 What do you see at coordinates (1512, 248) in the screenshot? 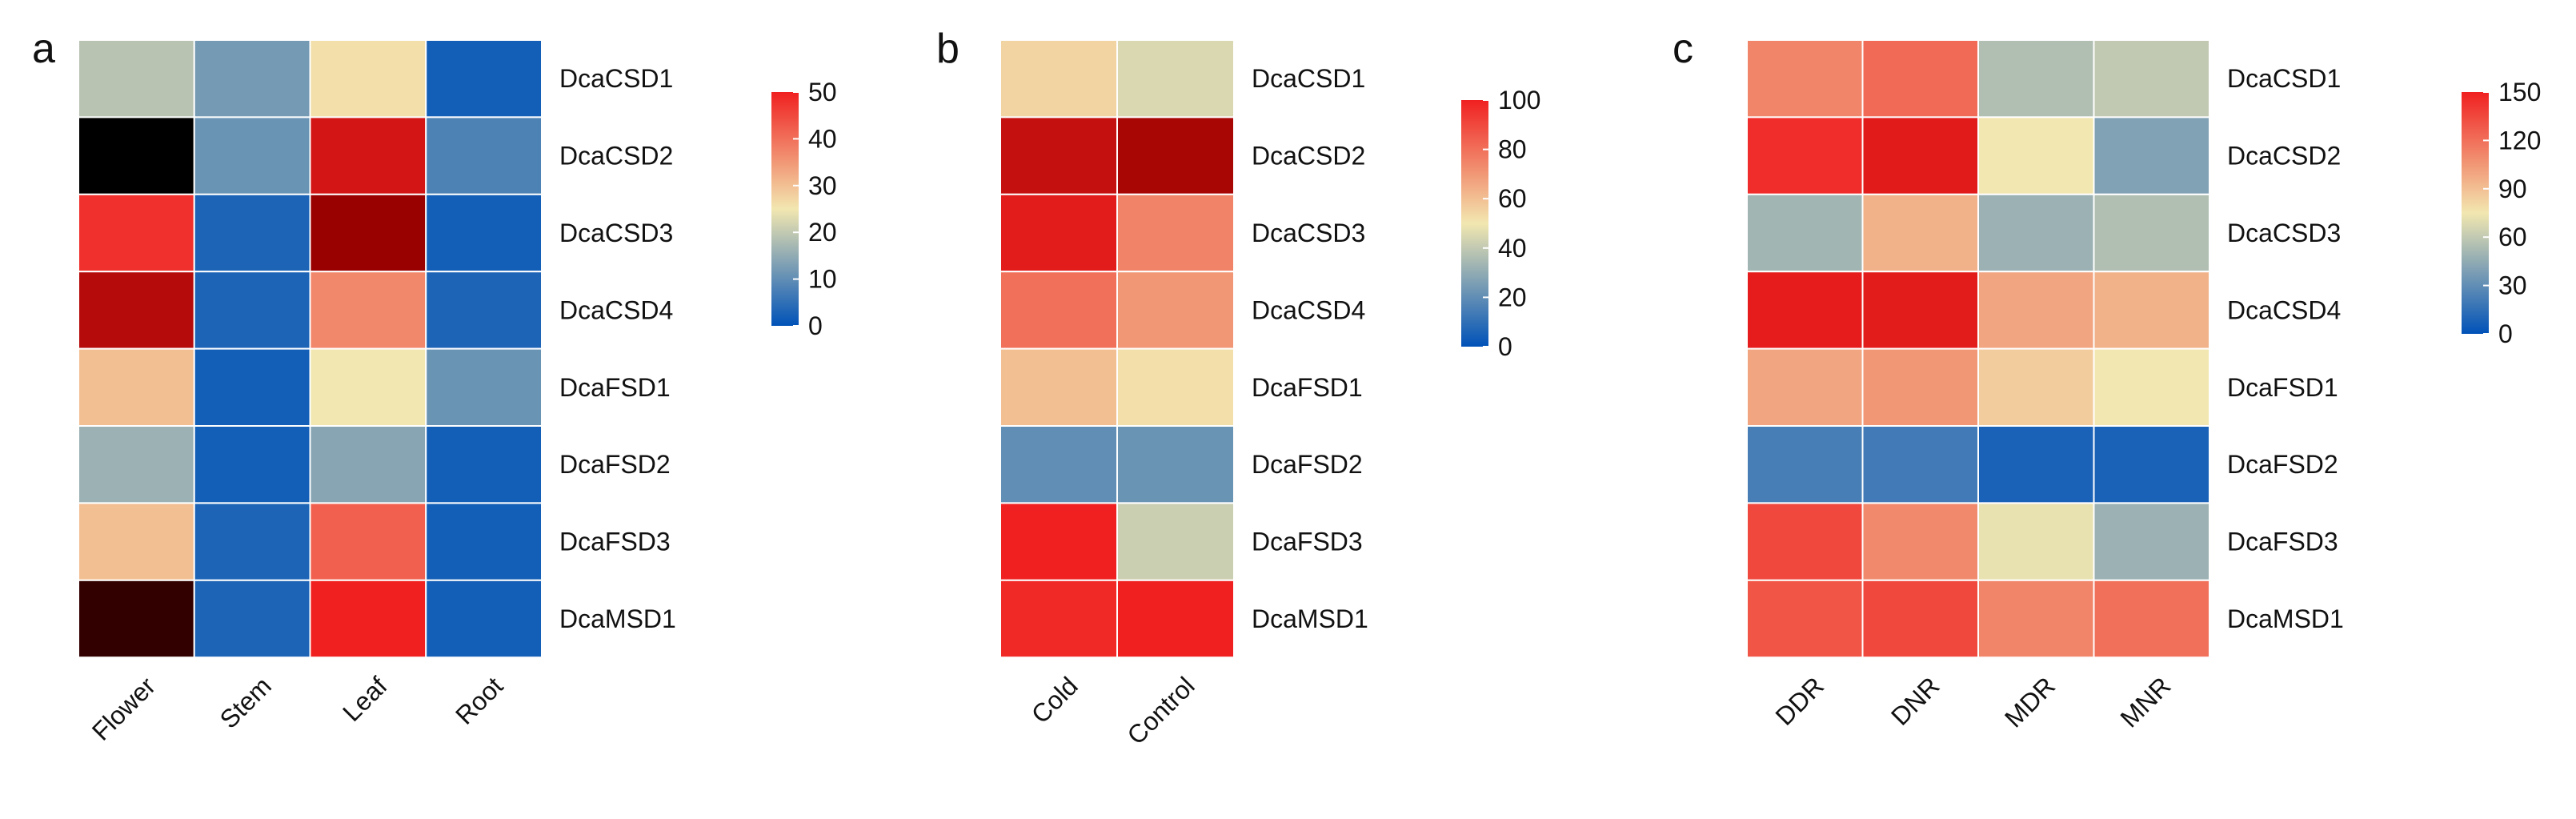
I see `legend-tick-label: 40` at bounding box center [1512, 248].